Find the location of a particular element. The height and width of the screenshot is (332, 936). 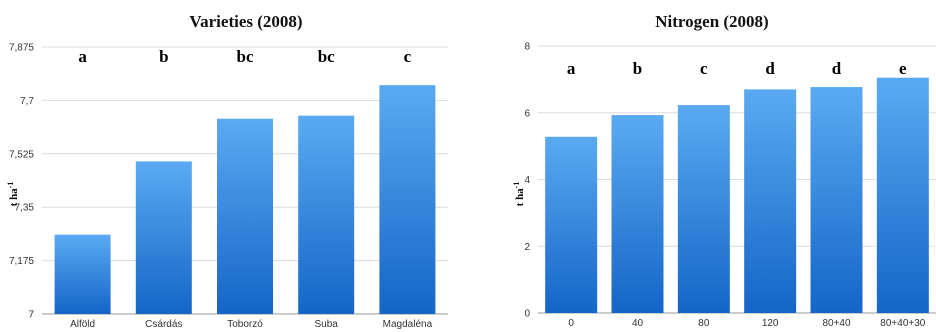

x-tick-label: Csárdás is located at coordinates (163, 324).